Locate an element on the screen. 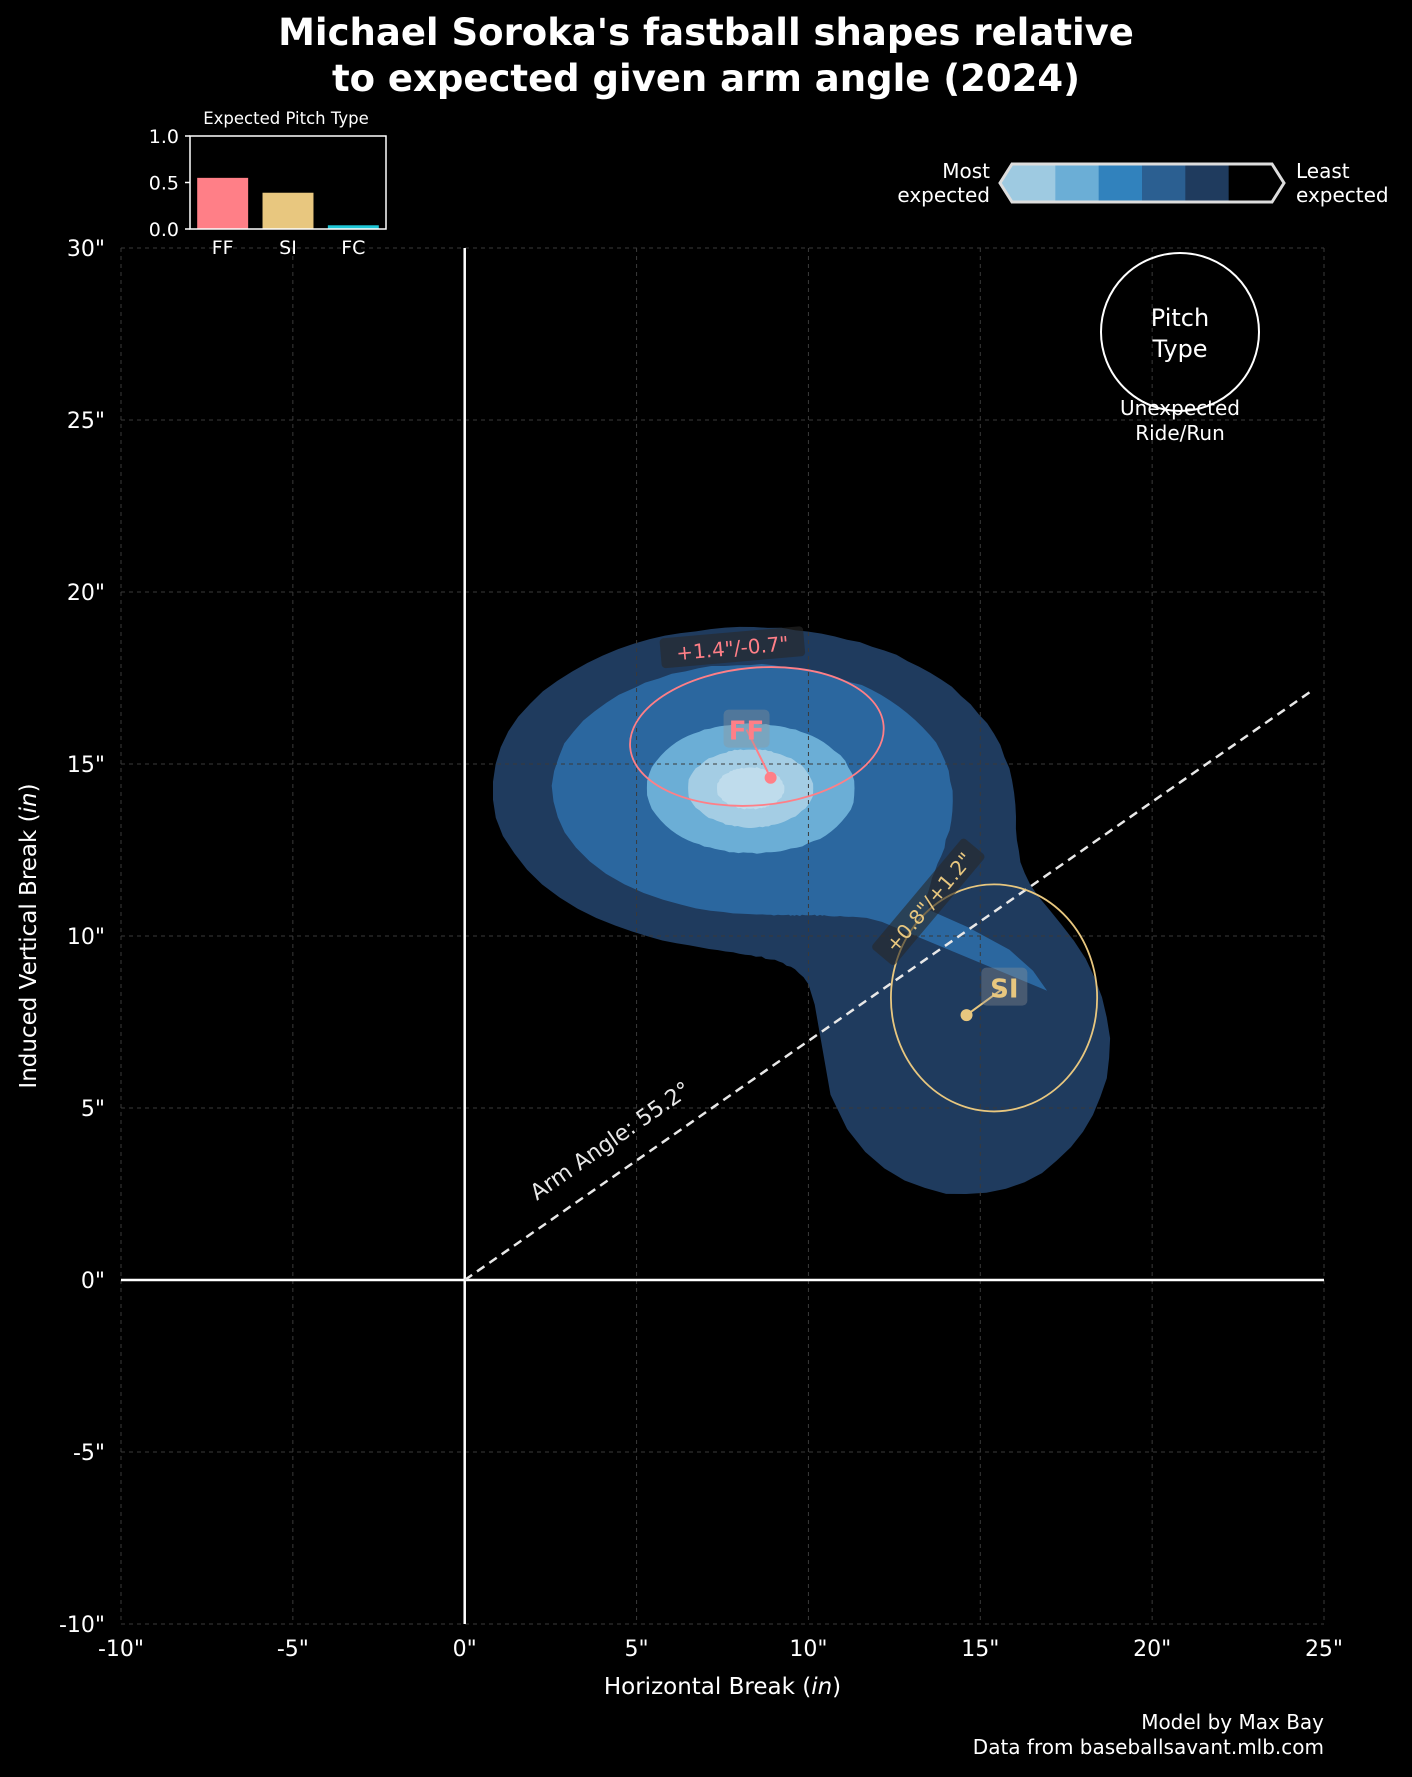 This screenshot has width=1412, height=1777. y-tick-label: 20" is located at coordinates (86, 593).